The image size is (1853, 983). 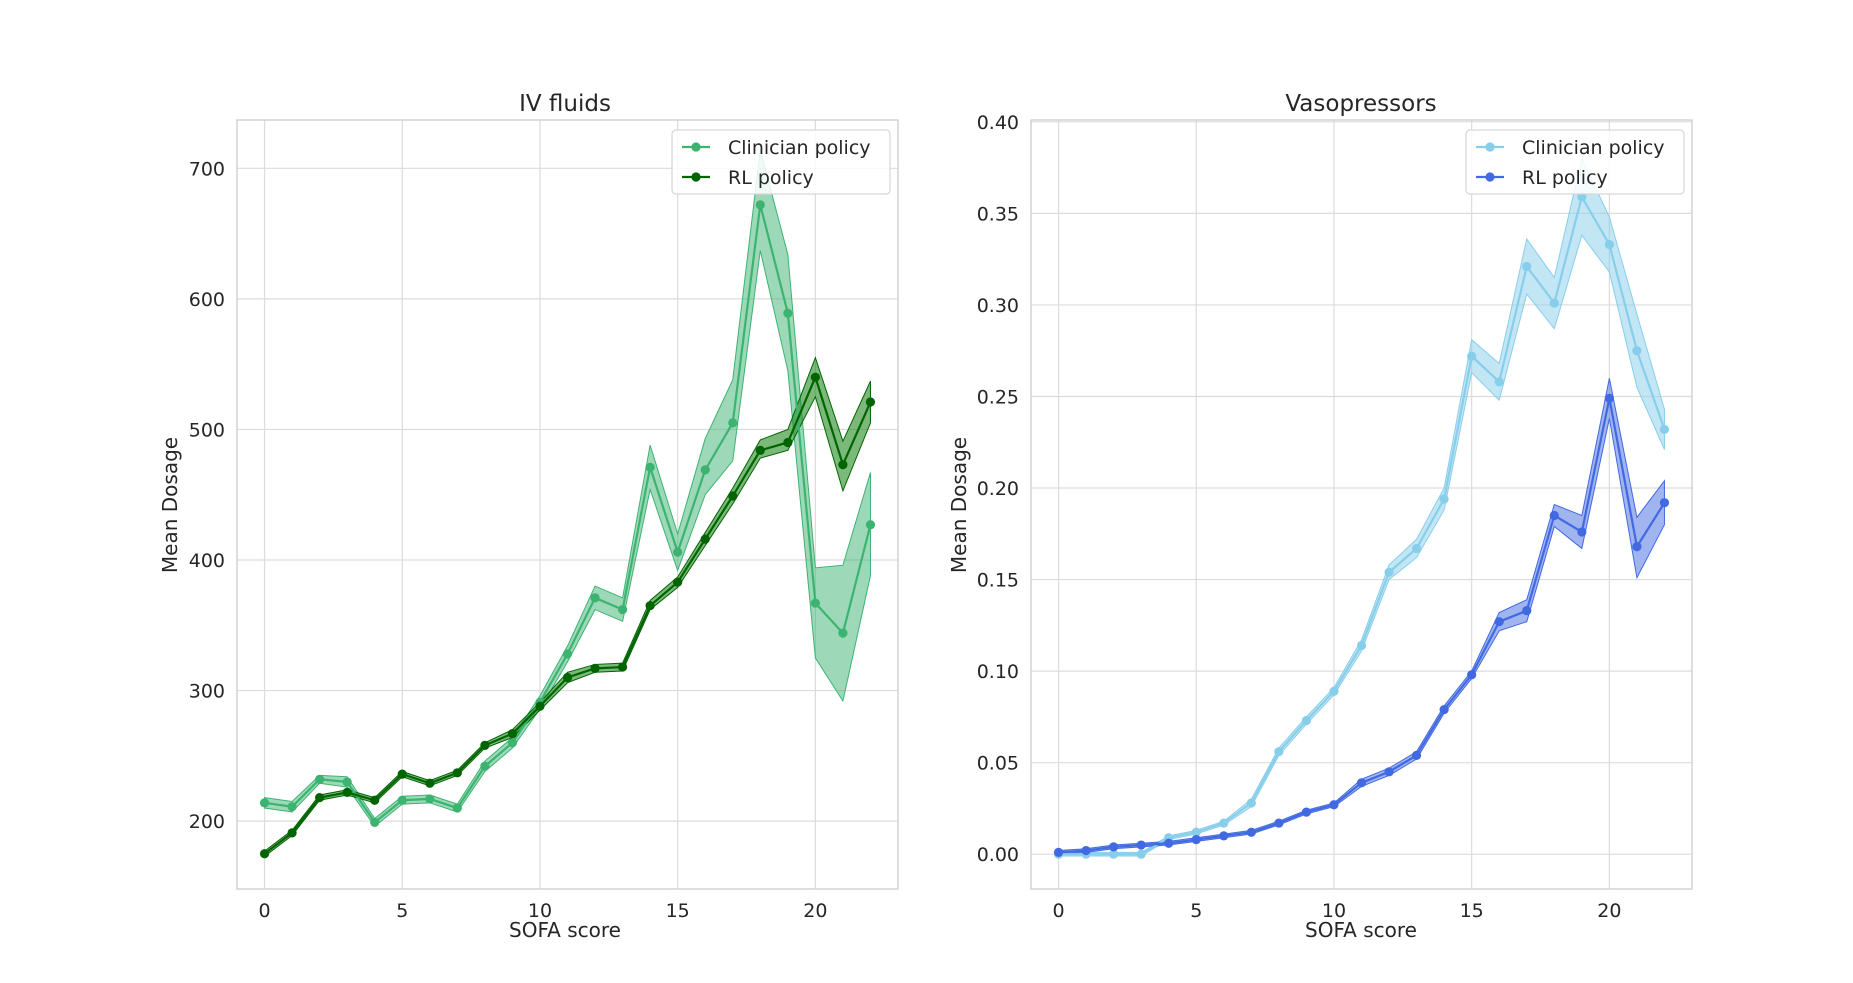 I want to click on vasopressors-y-tick-label: 0.20, so click(x=998, y=489).